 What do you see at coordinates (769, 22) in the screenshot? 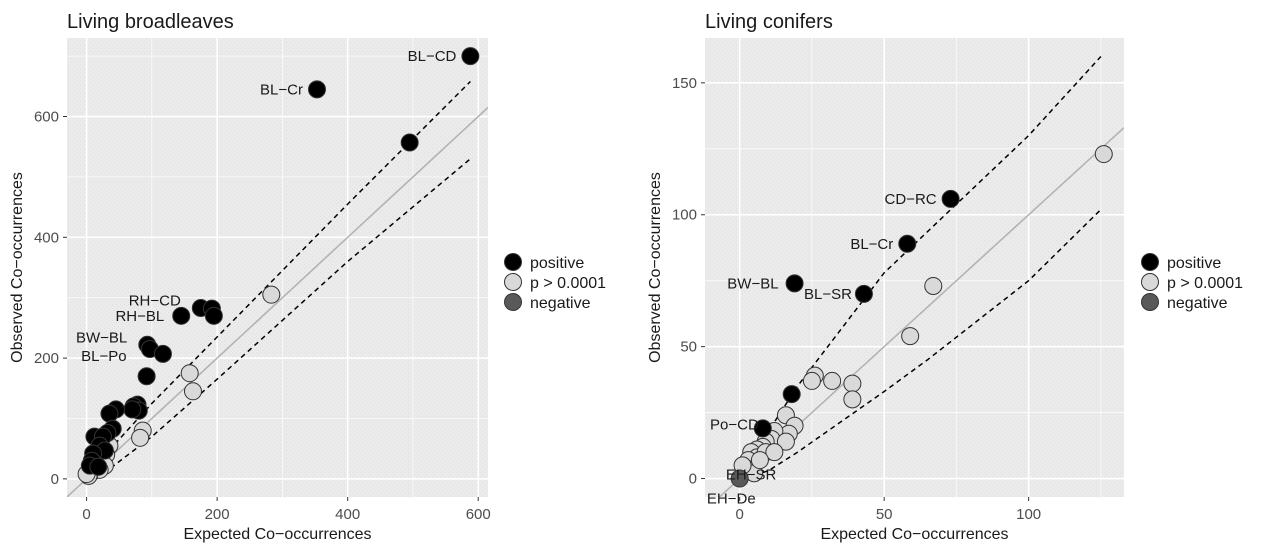
I see `chart-title: Living conifers` at bounding box center [769, 22].